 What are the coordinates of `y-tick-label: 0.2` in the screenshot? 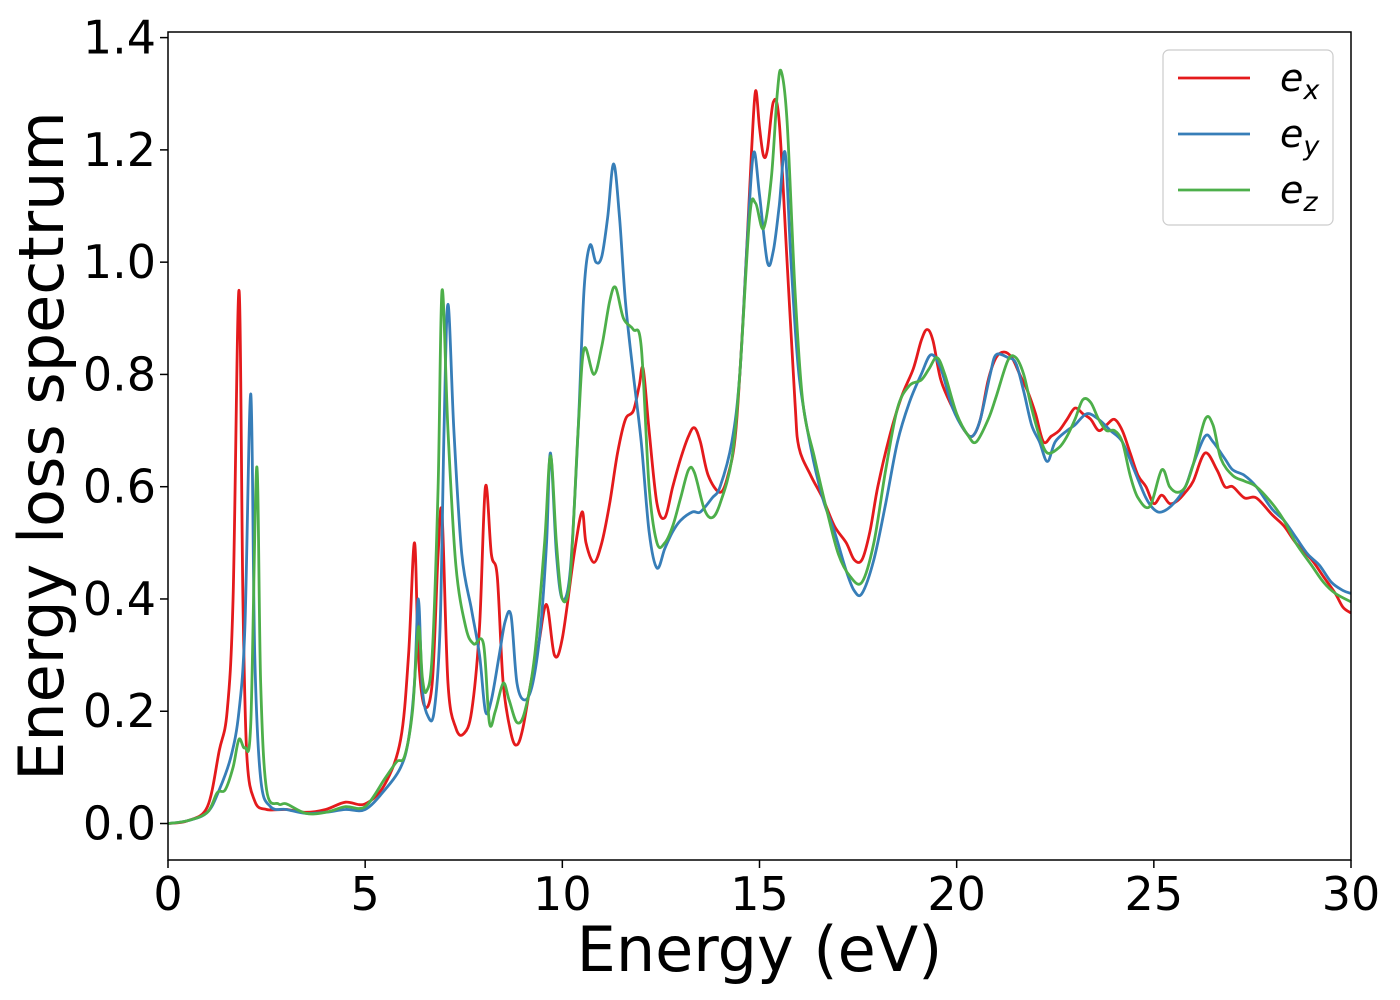 It's located at (119, 711).